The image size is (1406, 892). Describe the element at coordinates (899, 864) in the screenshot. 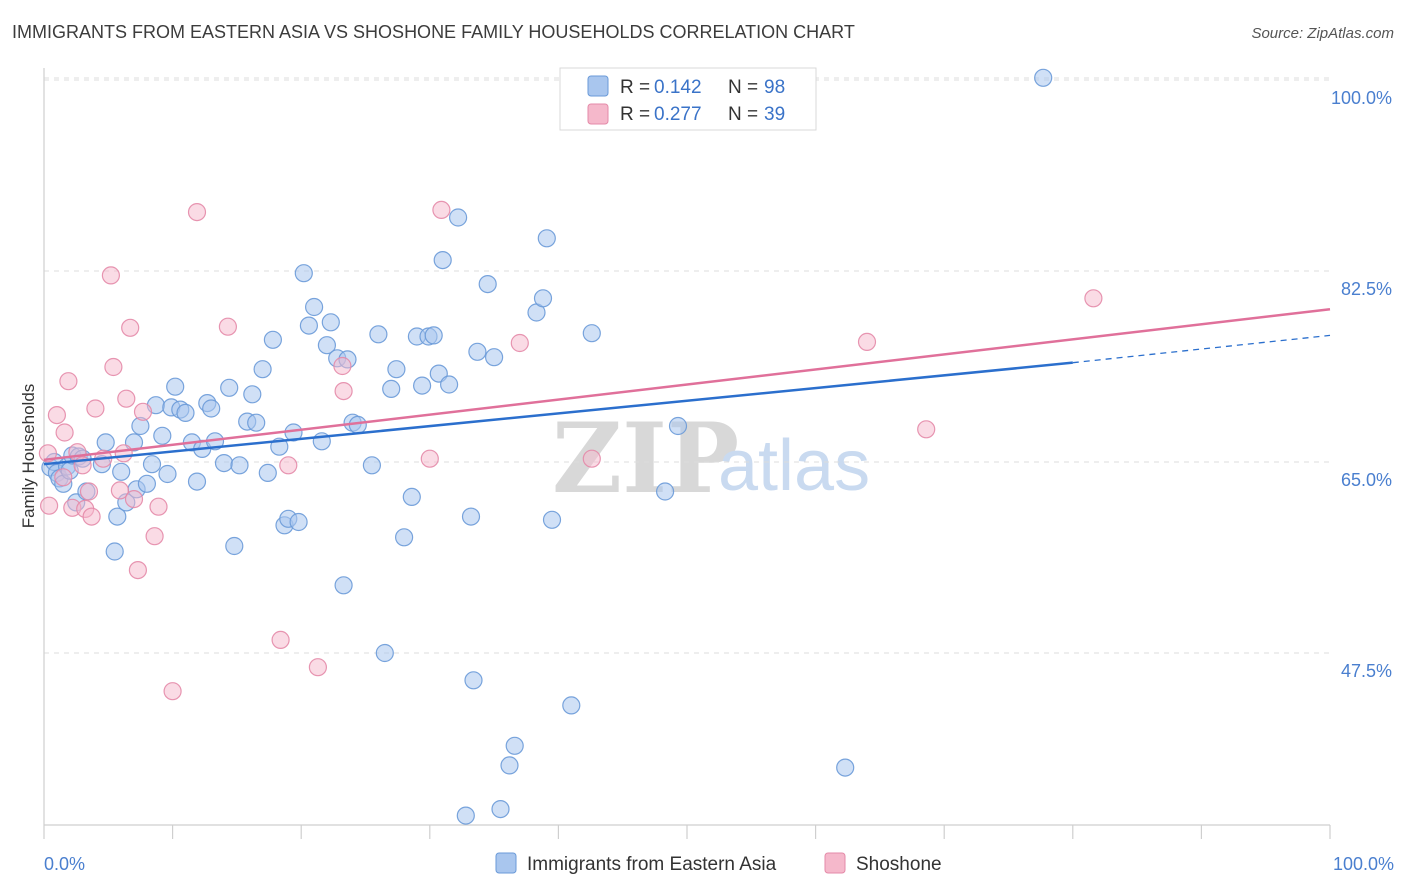

I see `series-legend-label-shoshone: Shoshone` at that location.